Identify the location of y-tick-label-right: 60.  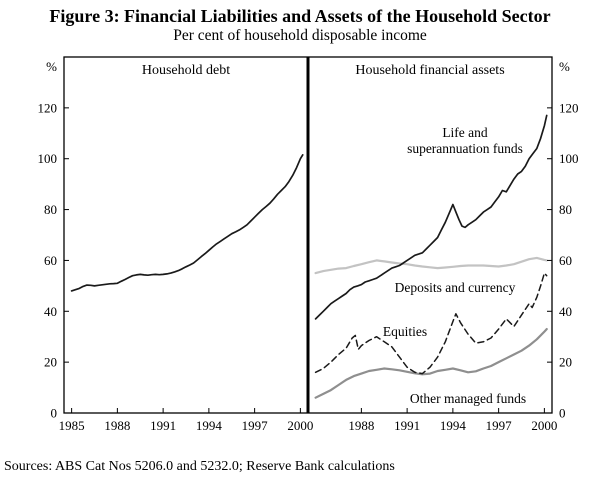
(565, 260).